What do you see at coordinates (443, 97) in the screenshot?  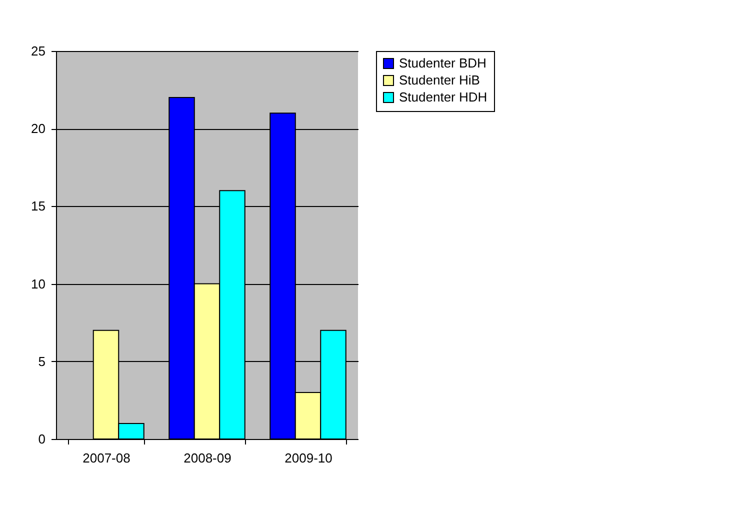 I see `legend-label: Studenter HDH` at bounding box center [443, 97].